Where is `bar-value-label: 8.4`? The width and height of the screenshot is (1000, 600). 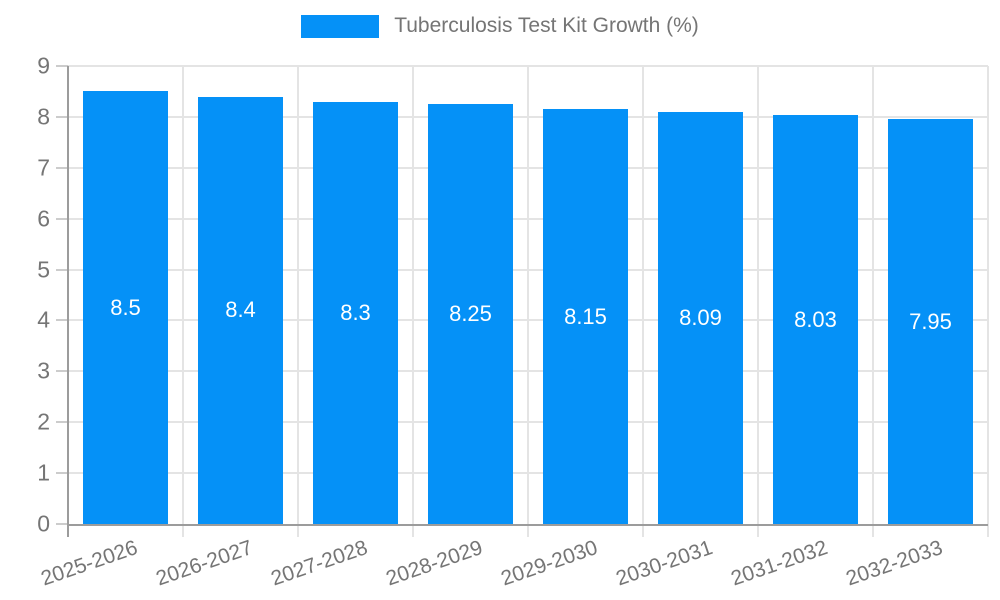 bar-value-label: 8.4 is located at coordinates (240, 310).